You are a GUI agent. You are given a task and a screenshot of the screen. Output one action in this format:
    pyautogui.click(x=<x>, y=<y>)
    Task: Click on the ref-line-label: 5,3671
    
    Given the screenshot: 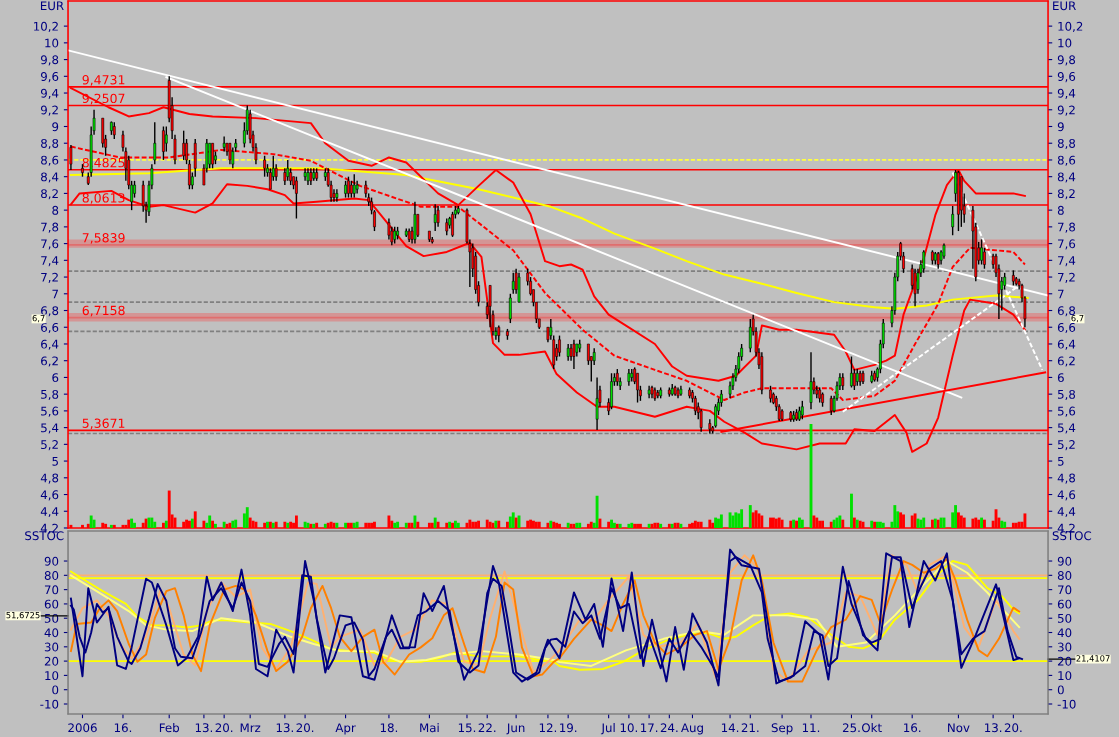 What is the action you would take?
    pyautogui.click(x=103, y=424)
    